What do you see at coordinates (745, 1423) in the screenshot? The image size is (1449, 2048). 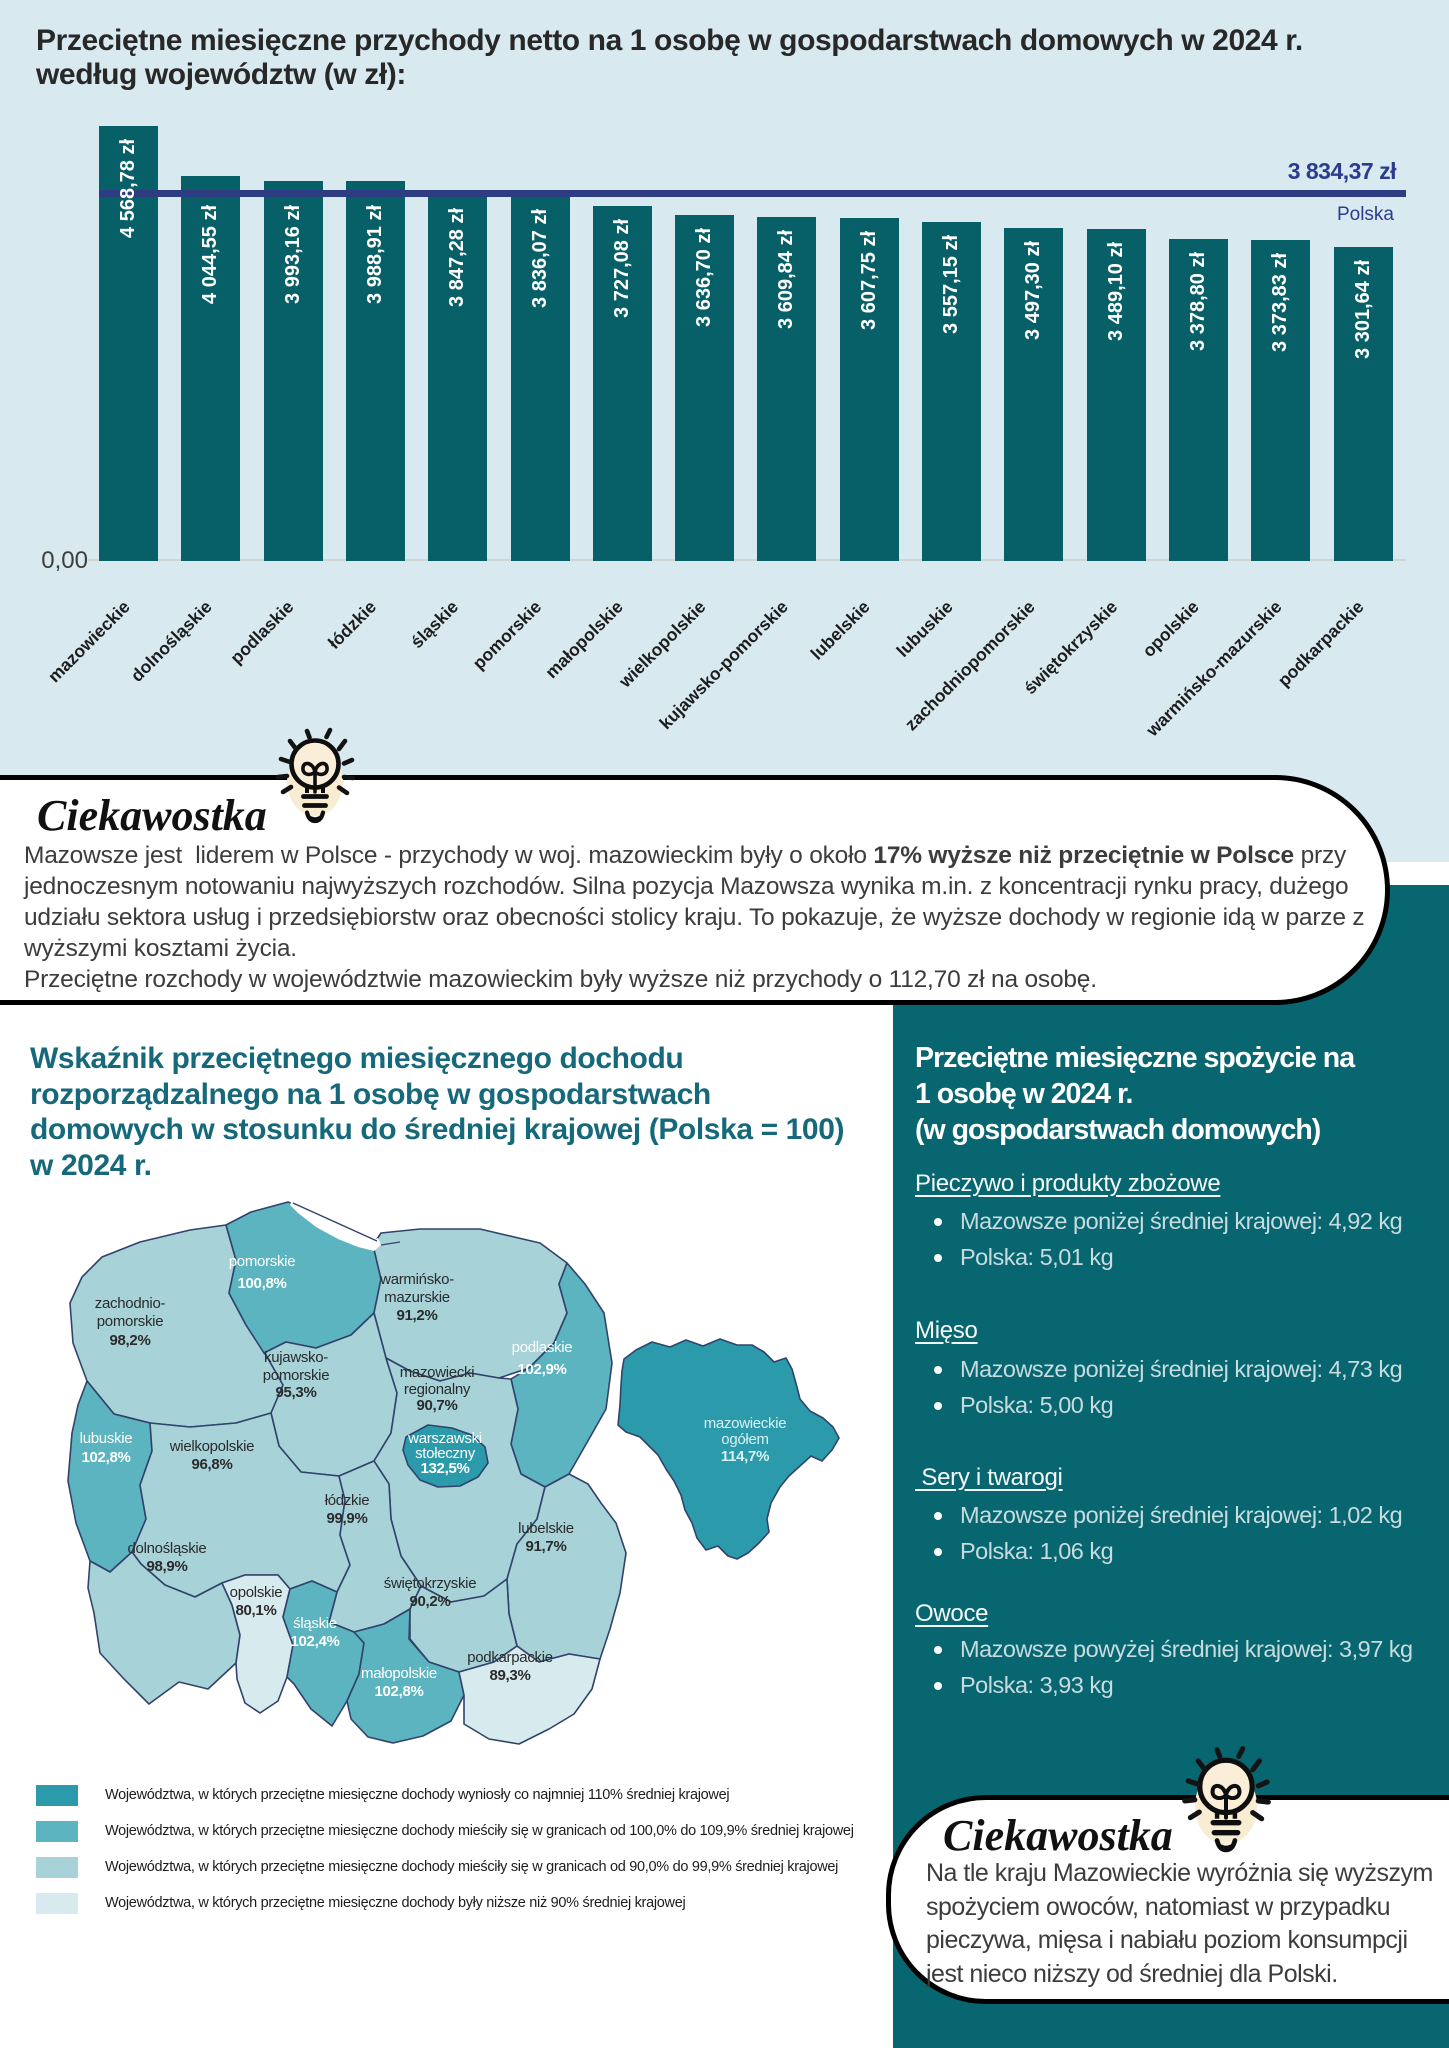 I see `svg-text: mazowieckie` at bounding box center [745, 1423].